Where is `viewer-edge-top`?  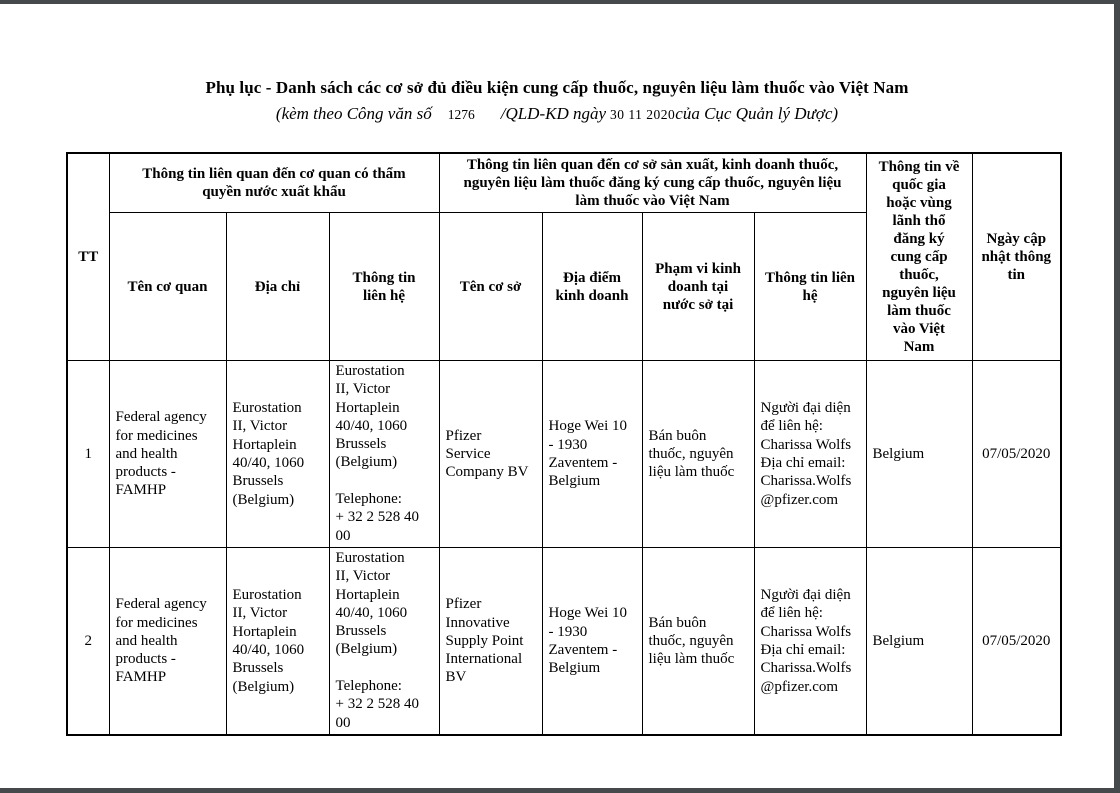
viewer-edge-top is located at coordinates (560, 2).